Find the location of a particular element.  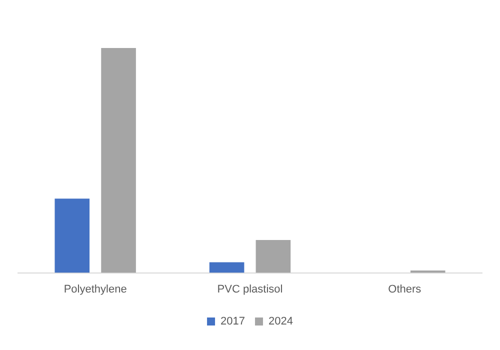

legend-label: 2024 is located at coordinates (280, 322).